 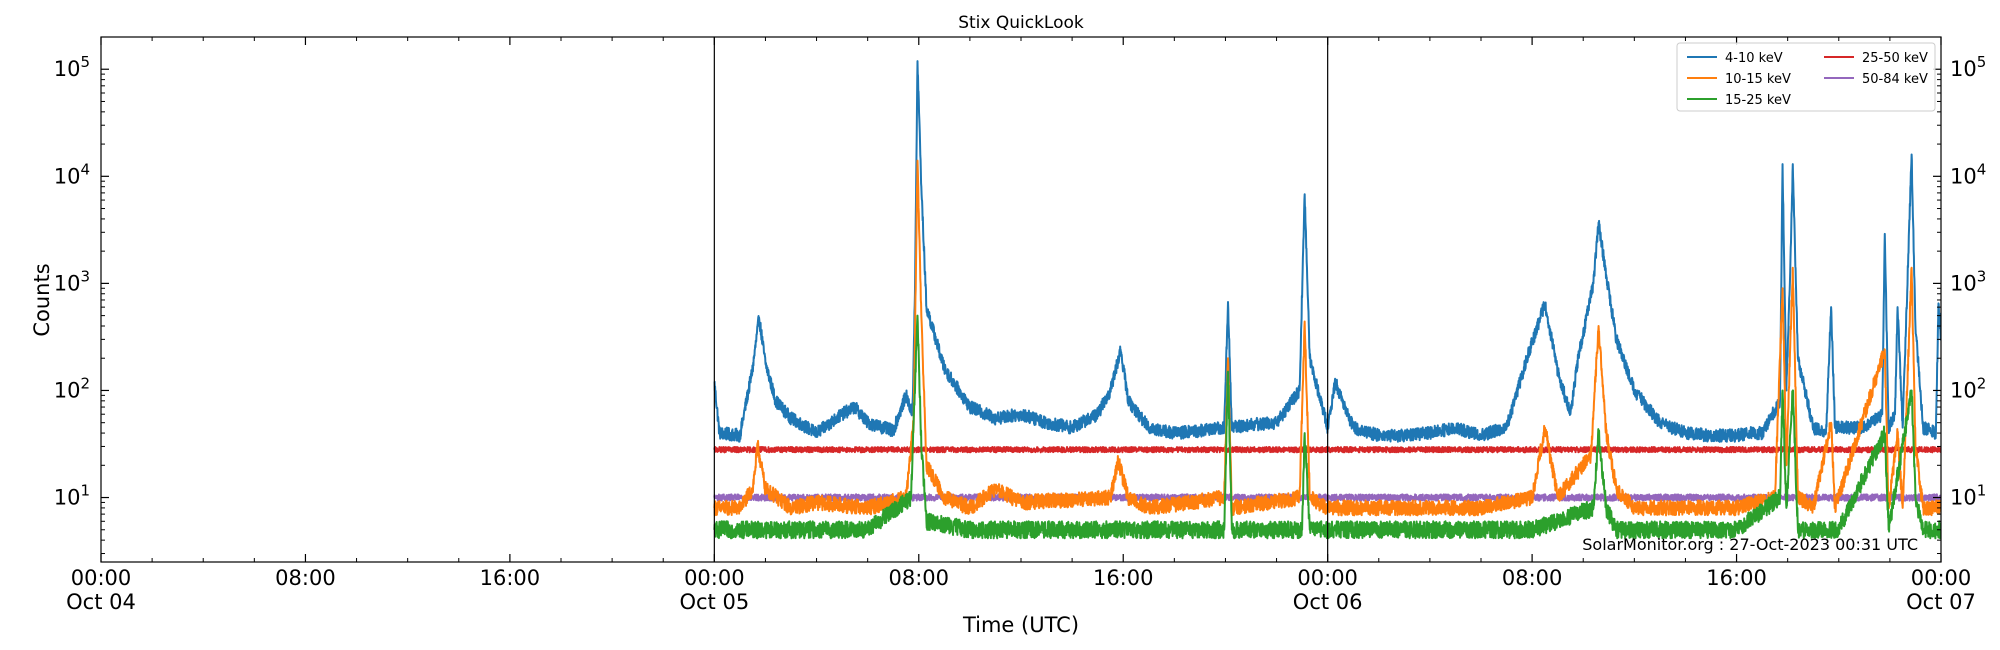 I want to click on legend-label: 15-25 keV, so click(x=1758, y=100).